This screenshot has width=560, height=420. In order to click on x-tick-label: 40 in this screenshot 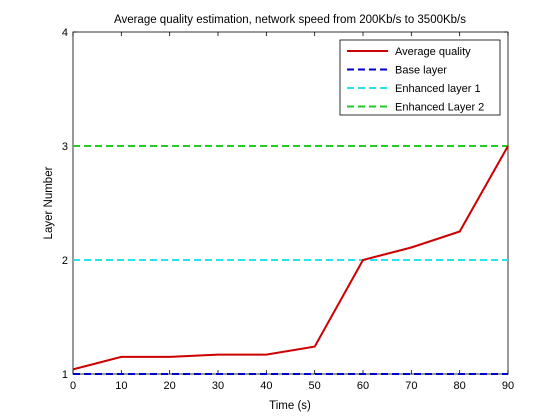, I will do `click(266, 386)`.